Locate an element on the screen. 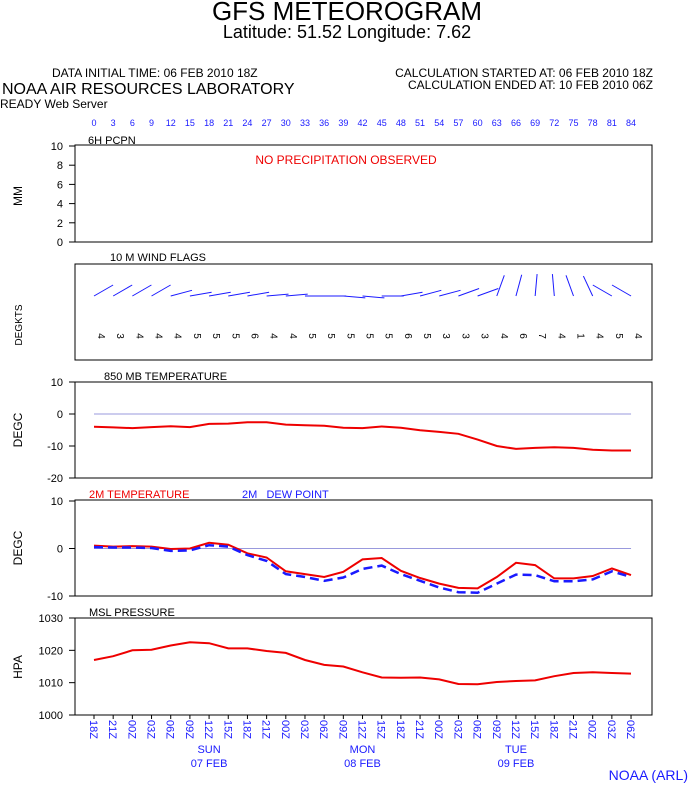 The image size is (694, 787). t850-ytick-label: 0 is located at coordinates (60, 415).